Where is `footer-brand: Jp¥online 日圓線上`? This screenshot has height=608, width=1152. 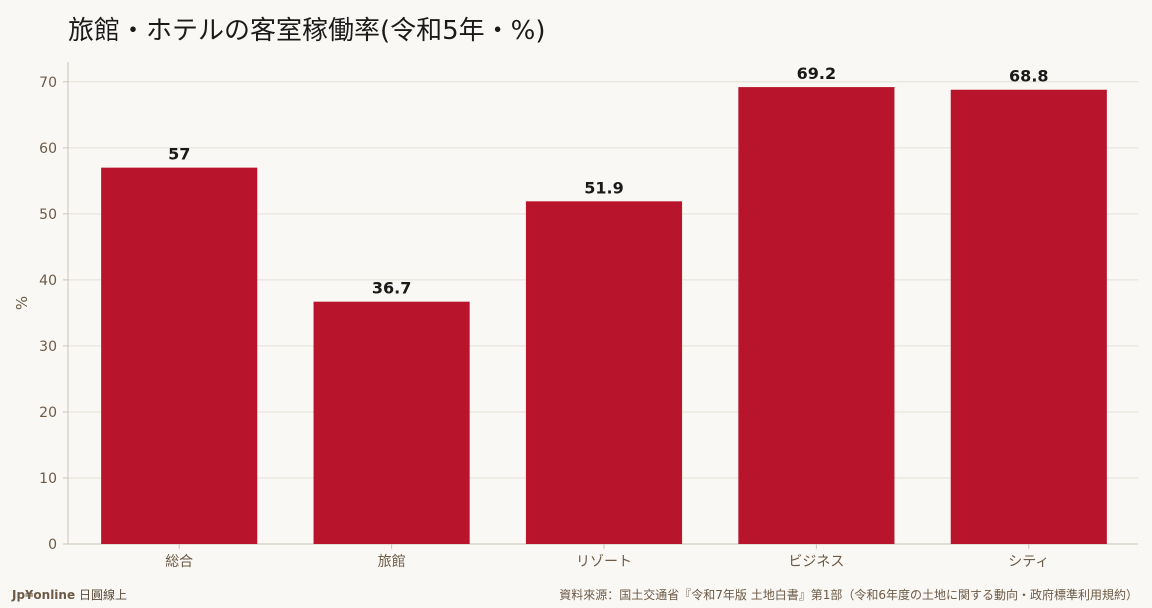
footer-brand: Jp¥online 日圓線上 is located at coordinates (69, 594).